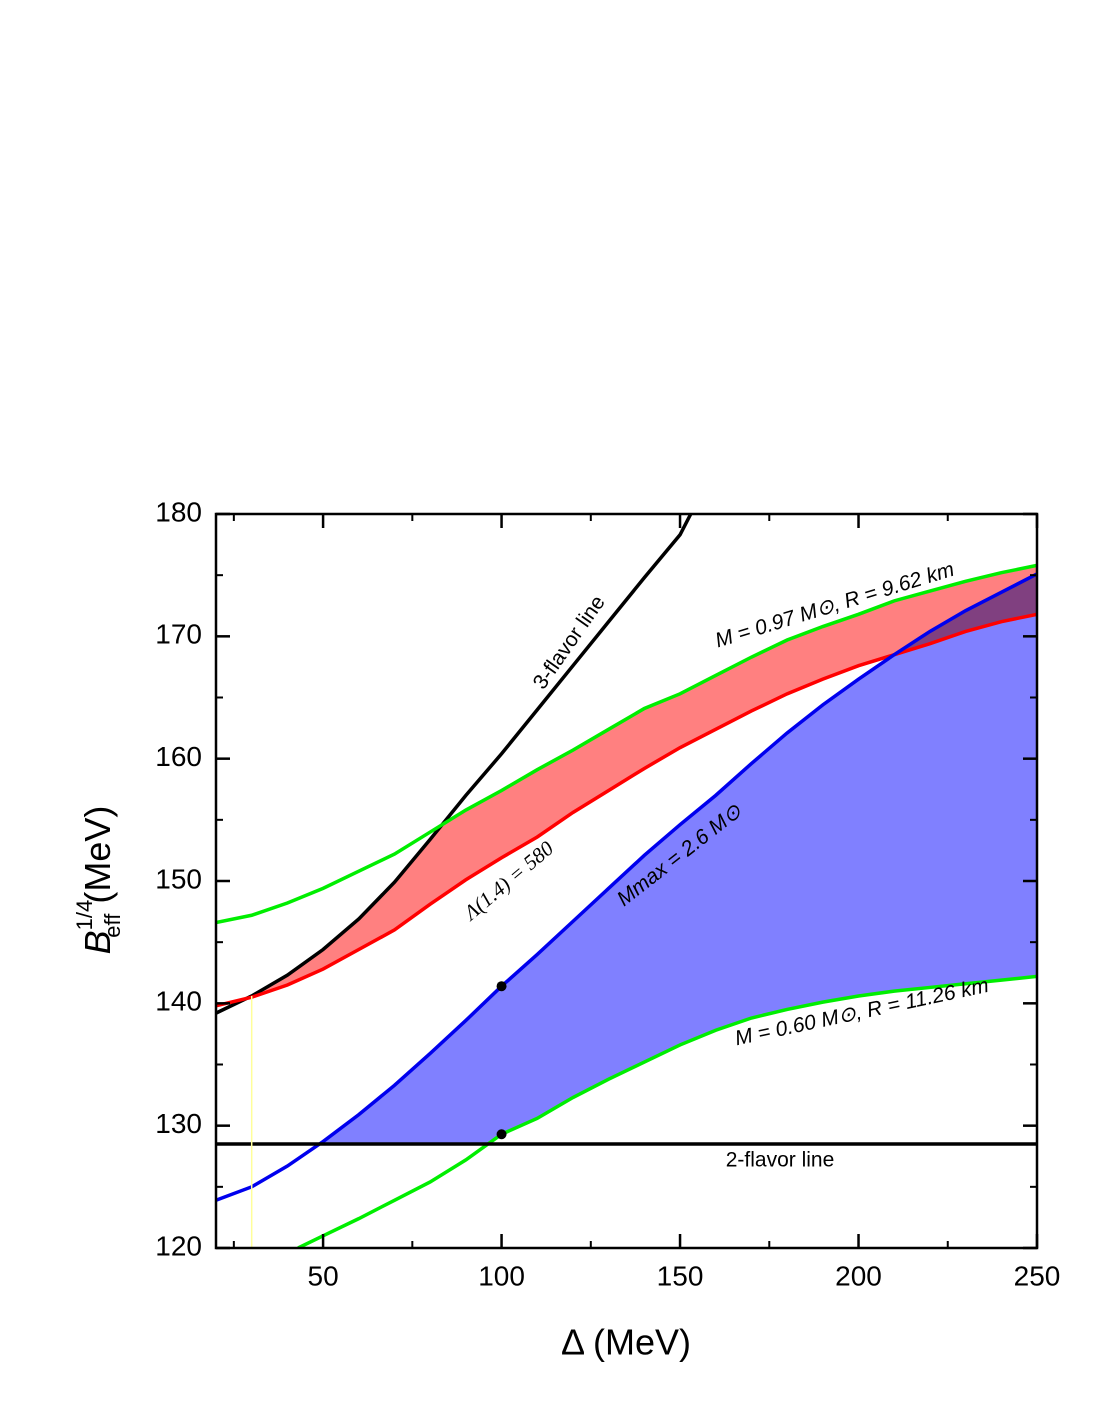 The image size is (1095, 1423). What do you see at coordinates (84, 915) in the screenshot?
I see `y-label-sup: 1/4` at bounding box center [84, 915].